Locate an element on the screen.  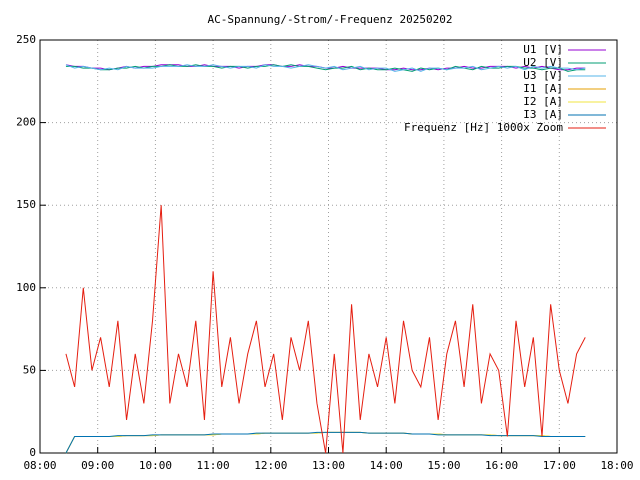
y-tick-label: 100 is located at coordinates (26, 287).